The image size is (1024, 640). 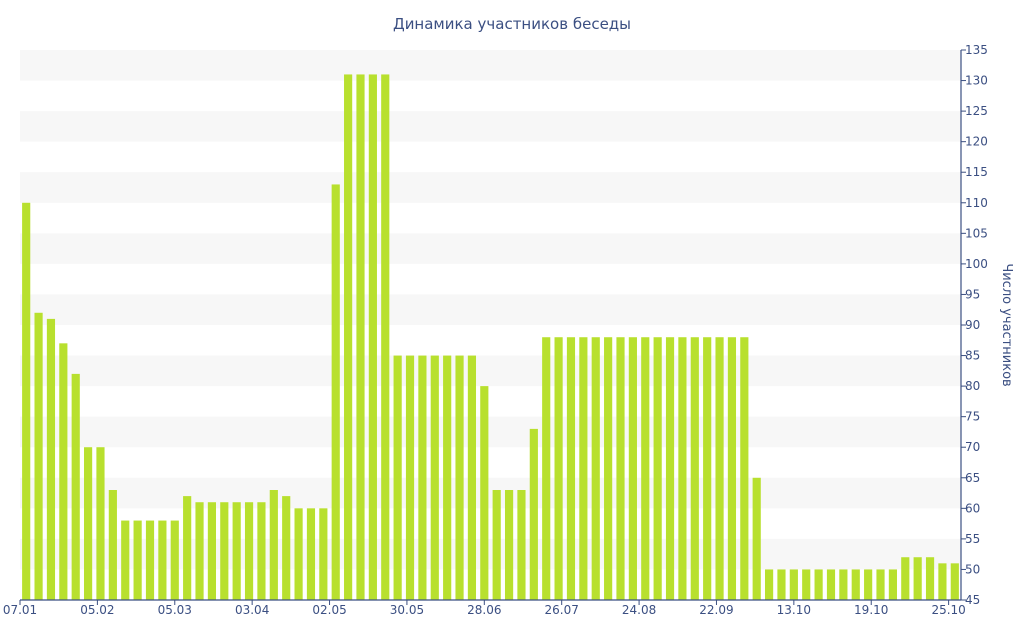 What do you see at coordinates (639, 610) in the screenshot?
I see `x-tick-label: 24.08` at bounding box center [639, 610].